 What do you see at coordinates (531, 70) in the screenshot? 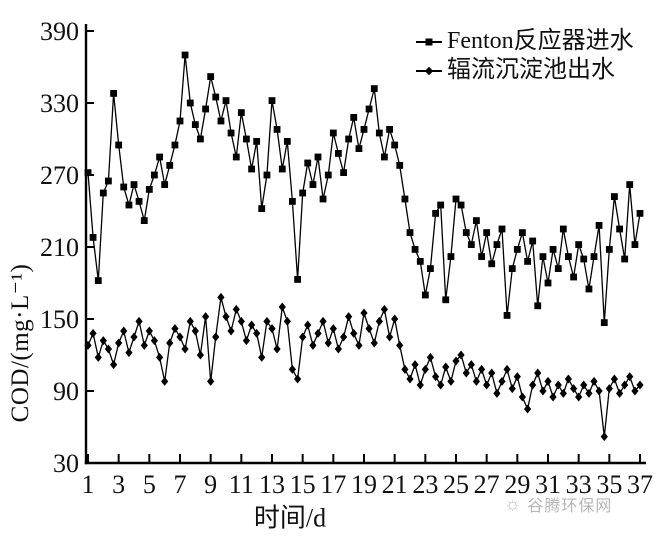
I see `legend-label-effluent: 辐流沉淀池出水` at bounding box center [531, 70].